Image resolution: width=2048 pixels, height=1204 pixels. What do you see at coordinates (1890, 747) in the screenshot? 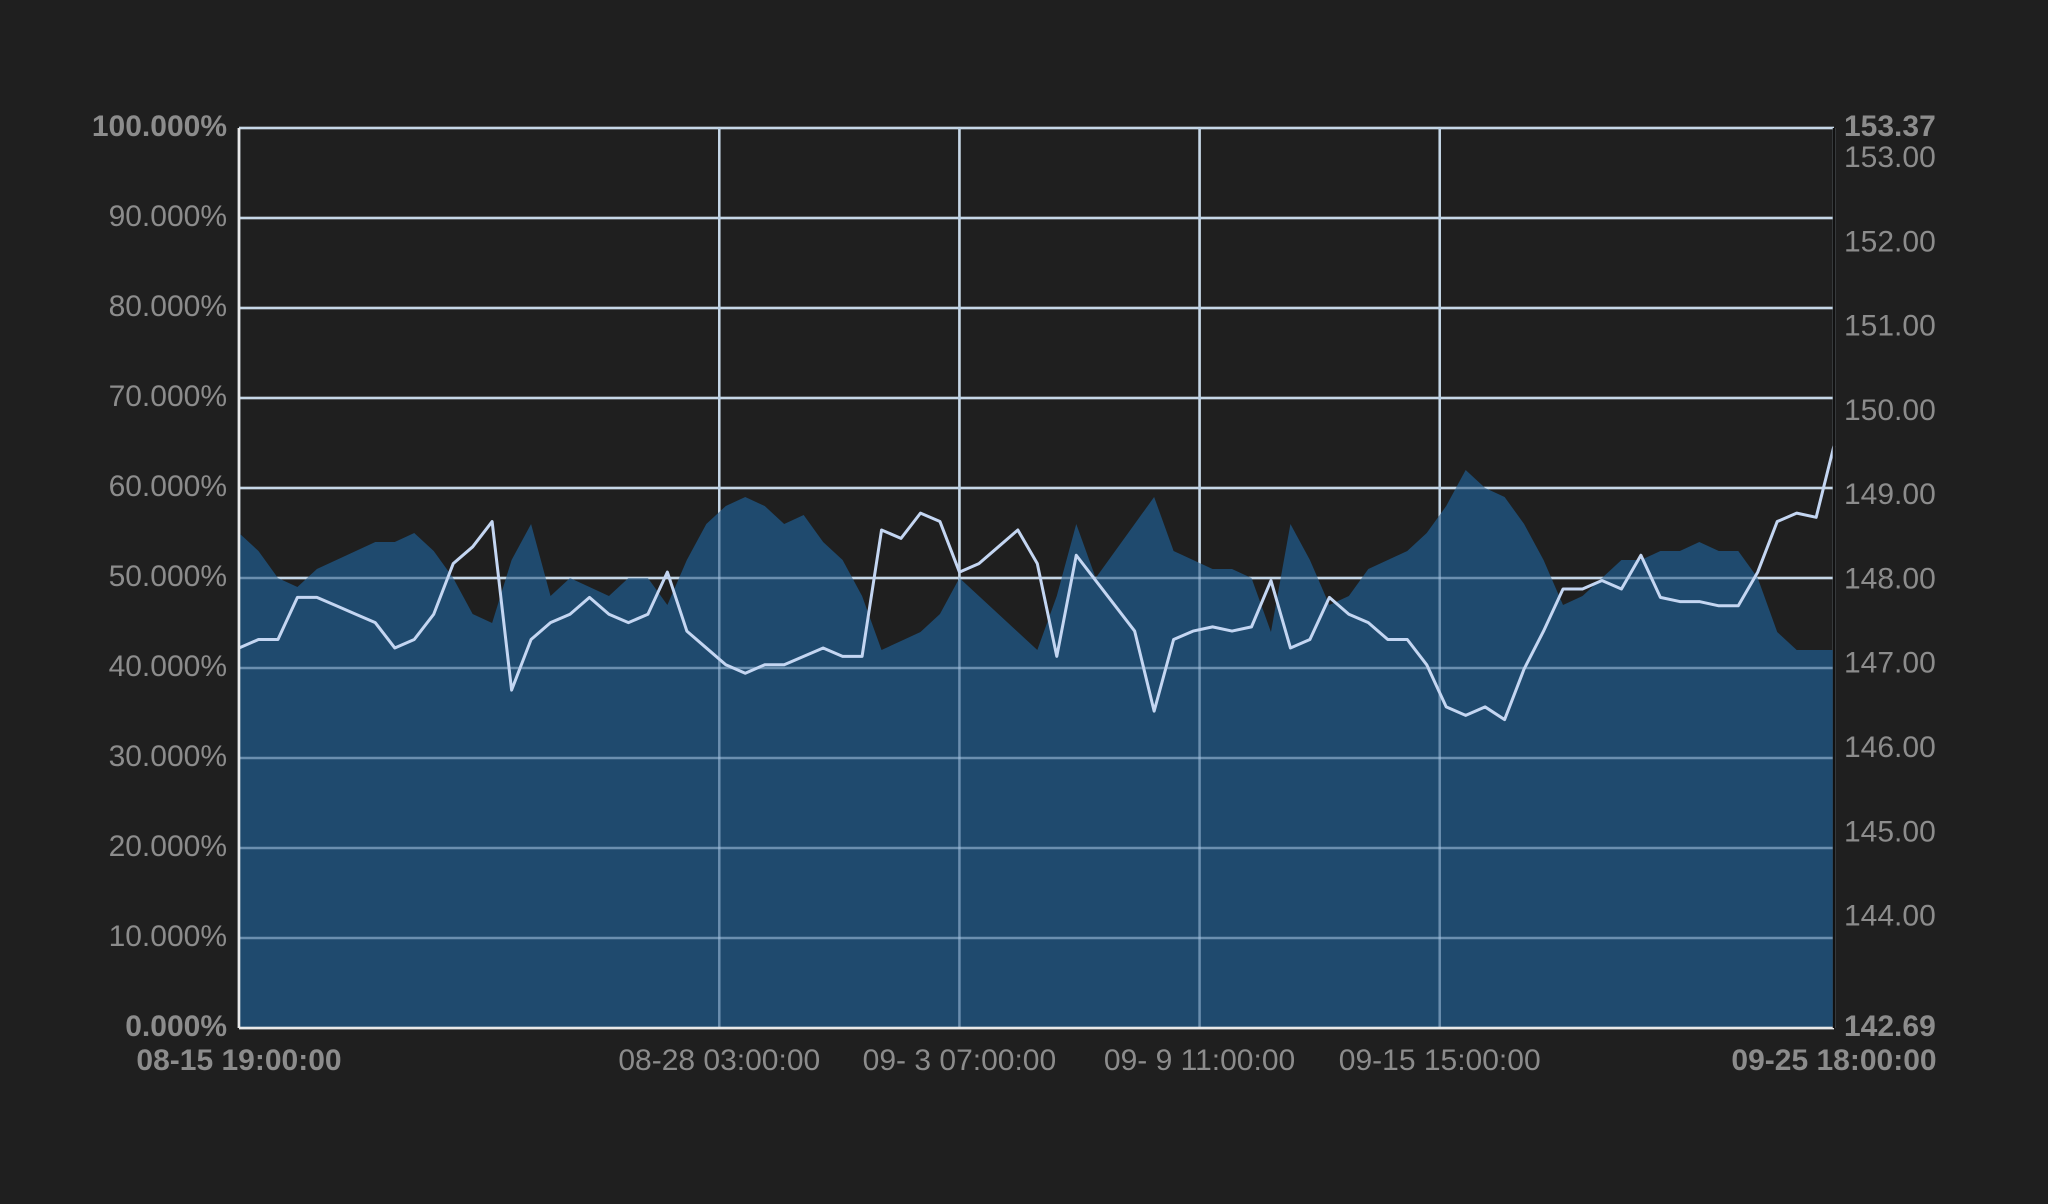
I see `y2-tick-label: 146.00` at bounding box center [1890, 747].